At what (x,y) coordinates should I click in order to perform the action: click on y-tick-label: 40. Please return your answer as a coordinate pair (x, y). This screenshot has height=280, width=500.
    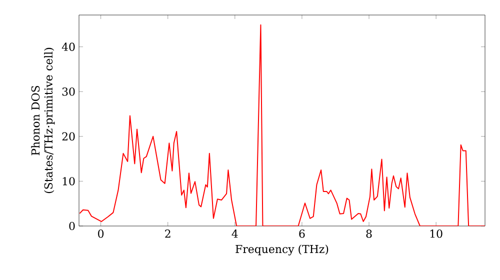
    Looking at the image, I should click on (68, 46).